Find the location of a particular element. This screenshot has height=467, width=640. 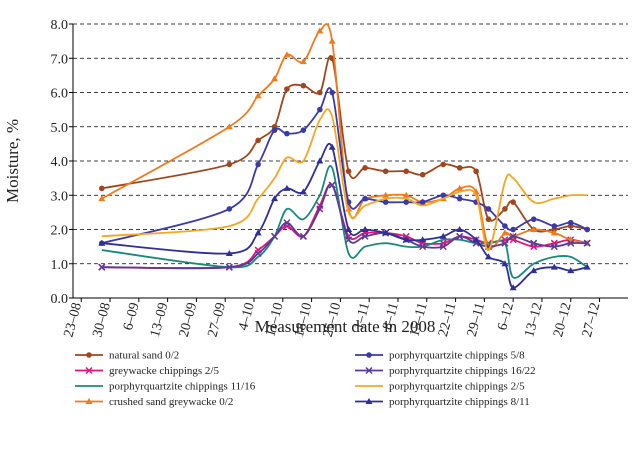

x-tick-label: 1–11 is located at coordinates (362, 316).